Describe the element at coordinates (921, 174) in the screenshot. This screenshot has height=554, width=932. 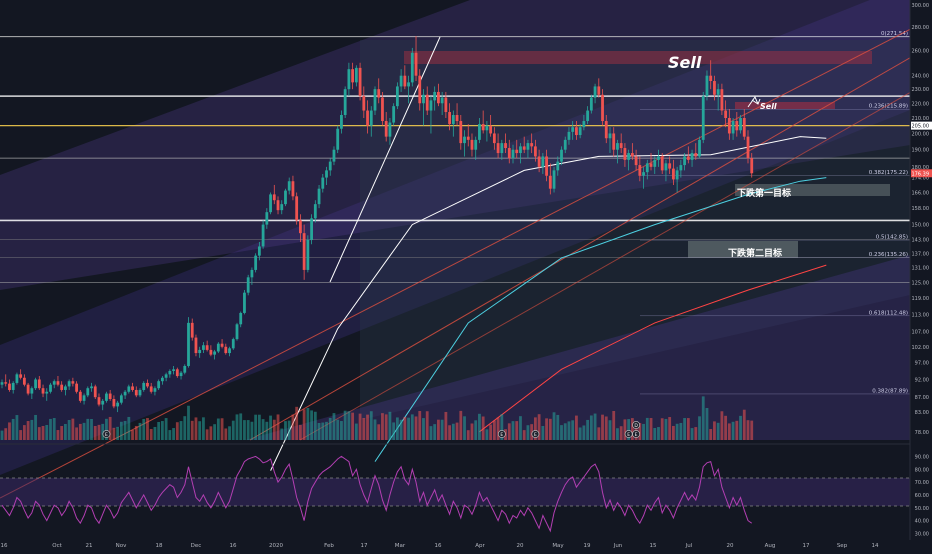
I see `current-price-label: 176.39` at that location.